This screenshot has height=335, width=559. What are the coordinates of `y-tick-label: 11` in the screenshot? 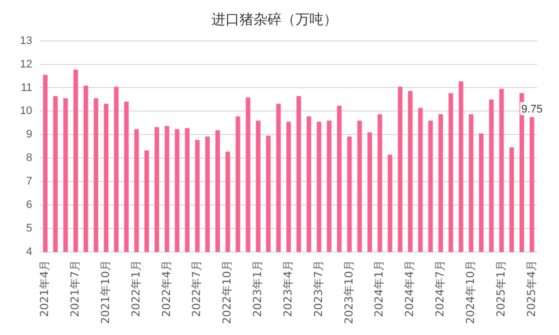 It's located at (26, 88).